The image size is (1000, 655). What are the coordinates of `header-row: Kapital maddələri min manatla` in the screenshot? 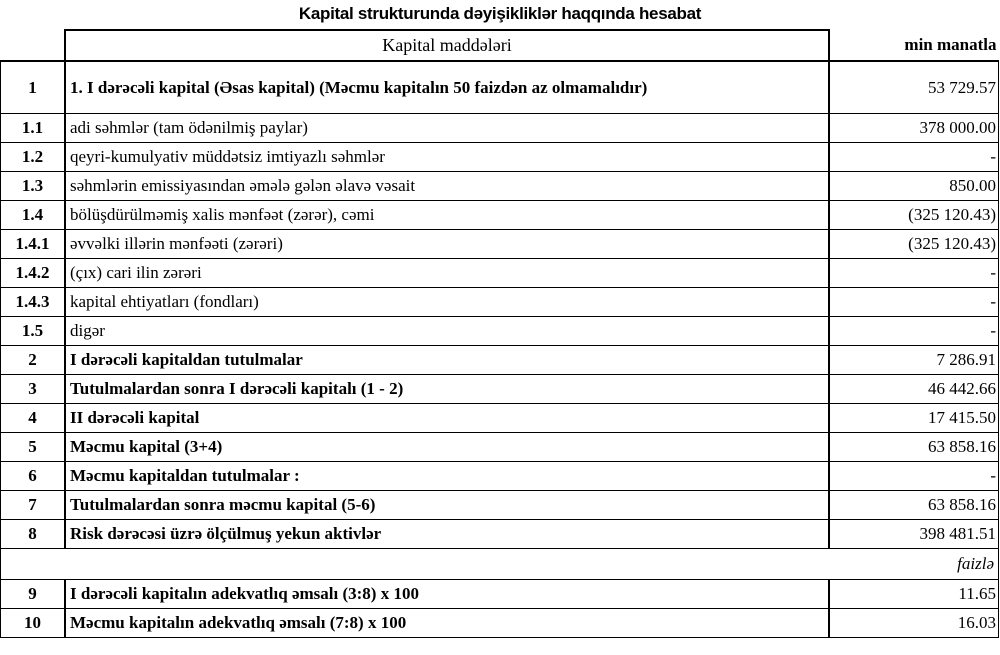 It's located at (499, 45).